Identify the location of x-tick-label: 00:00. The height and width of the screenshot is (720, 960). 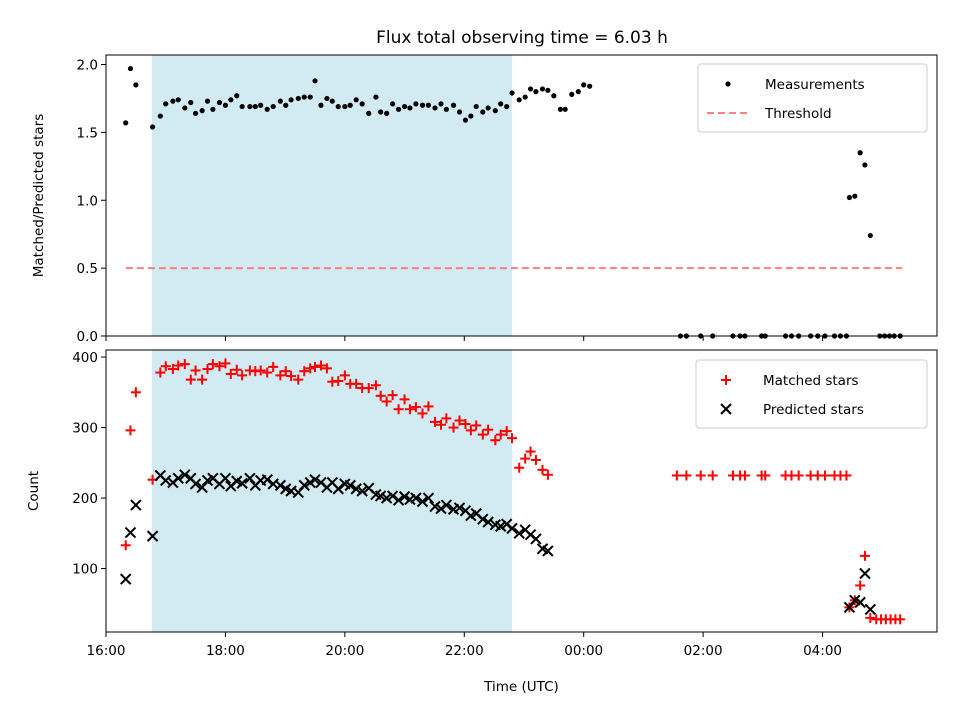
(583, 651).